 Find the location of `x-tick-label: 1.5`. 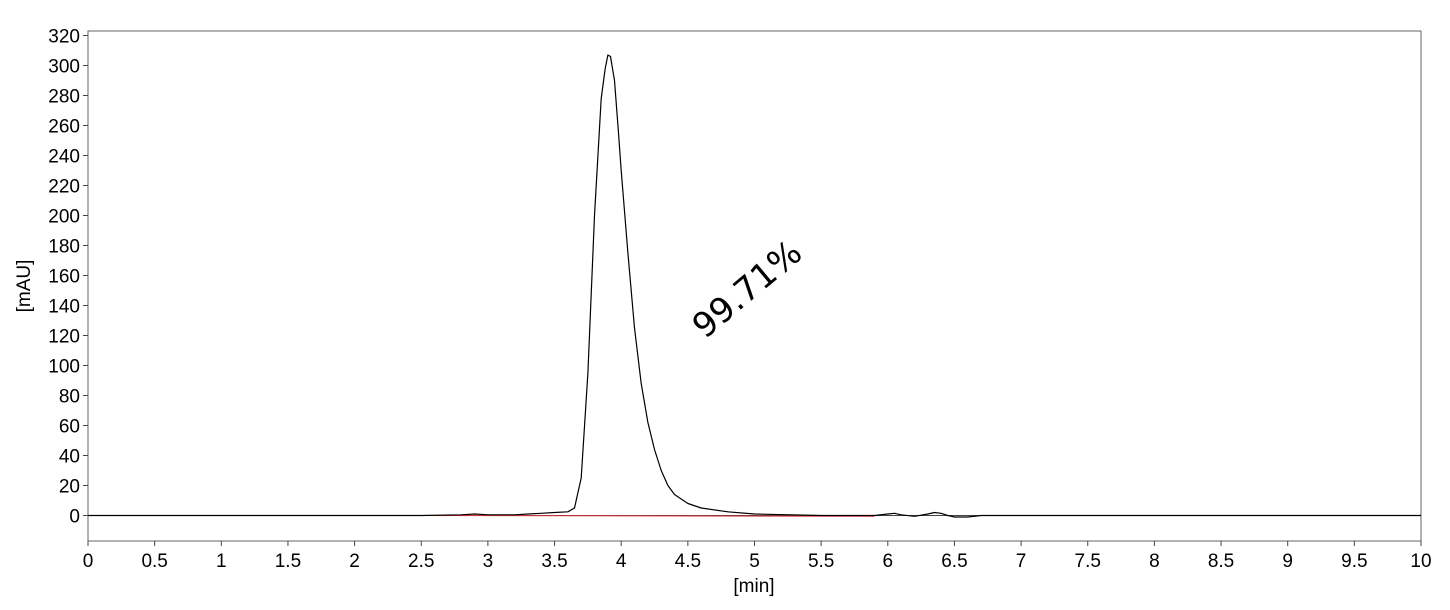

x-tick-label: 1.5 is located at coordinates (288, 561).